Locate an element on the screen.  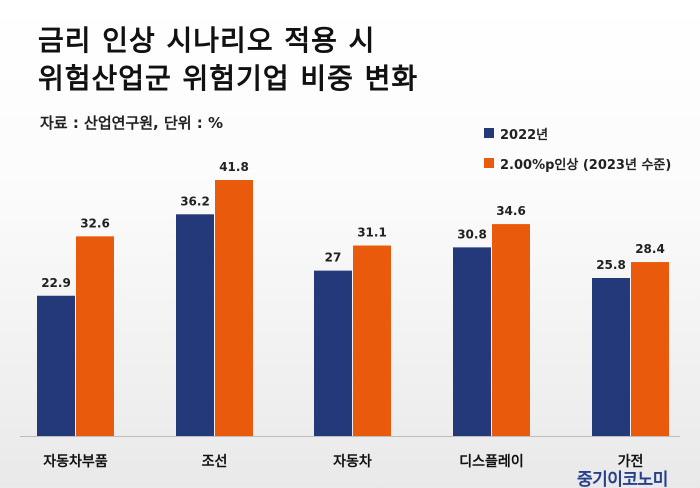
category-label-자동차부품: 자동차부품 is located at coordinates (75, 462).